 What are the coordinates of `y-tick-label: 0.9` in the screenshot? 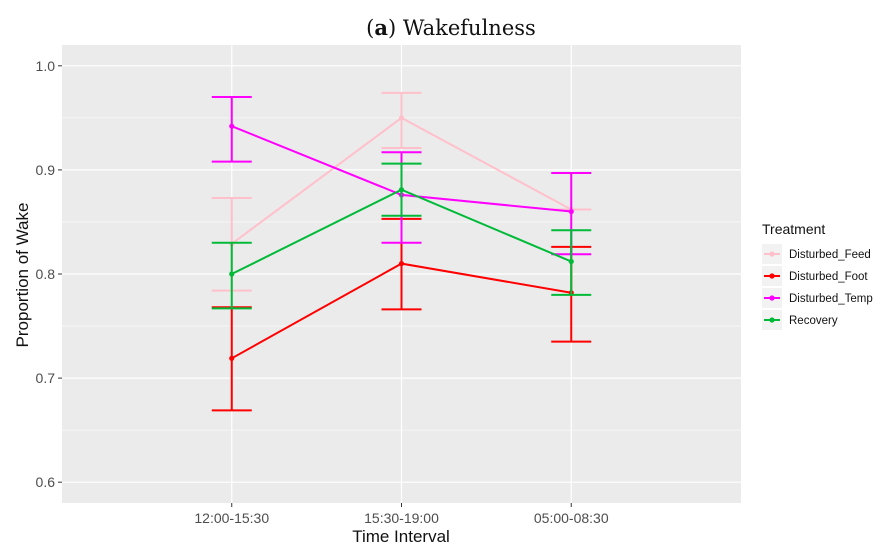 It's located at (46, 170).